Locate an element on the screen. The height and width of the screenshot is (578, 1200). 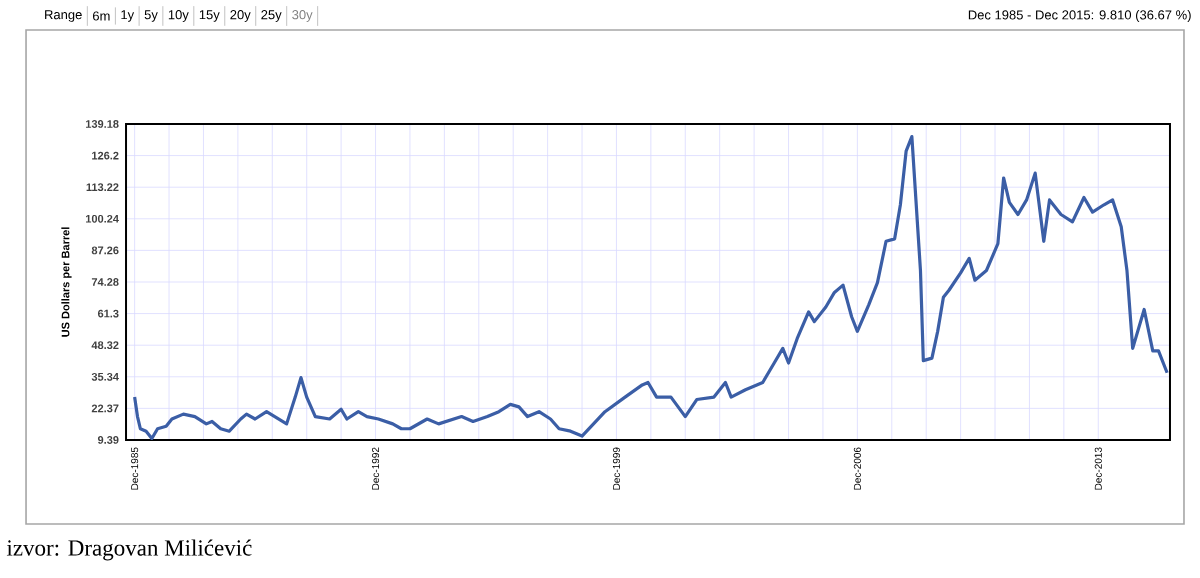
text: izvor: Dragovan Milićević is located at coordinates (129, 550).